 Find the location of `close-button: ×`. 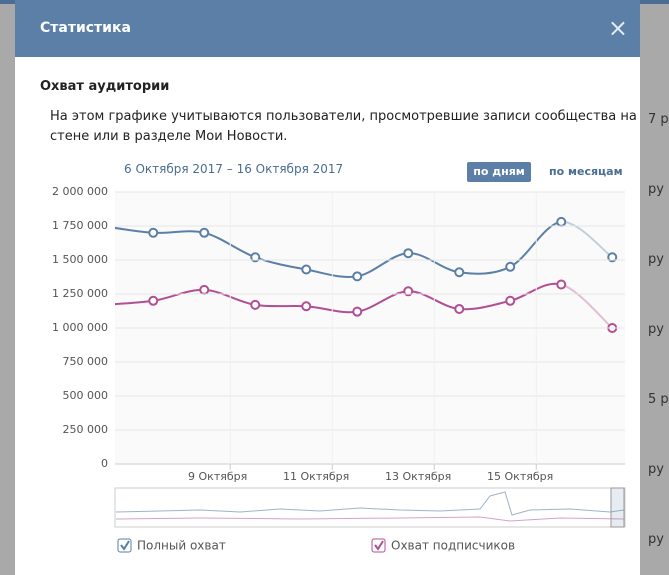

close-button: × is located at coordinates (617, 28).